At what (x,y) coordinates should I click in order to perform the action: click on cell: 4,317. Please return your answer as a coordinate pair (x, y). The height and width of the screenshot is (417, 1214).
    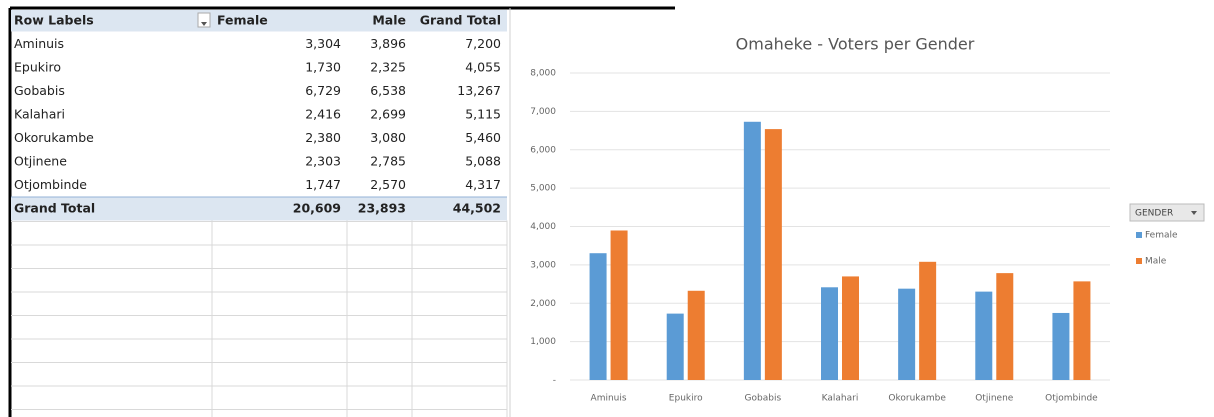
    Looking at the image, I should click on (483, 184).